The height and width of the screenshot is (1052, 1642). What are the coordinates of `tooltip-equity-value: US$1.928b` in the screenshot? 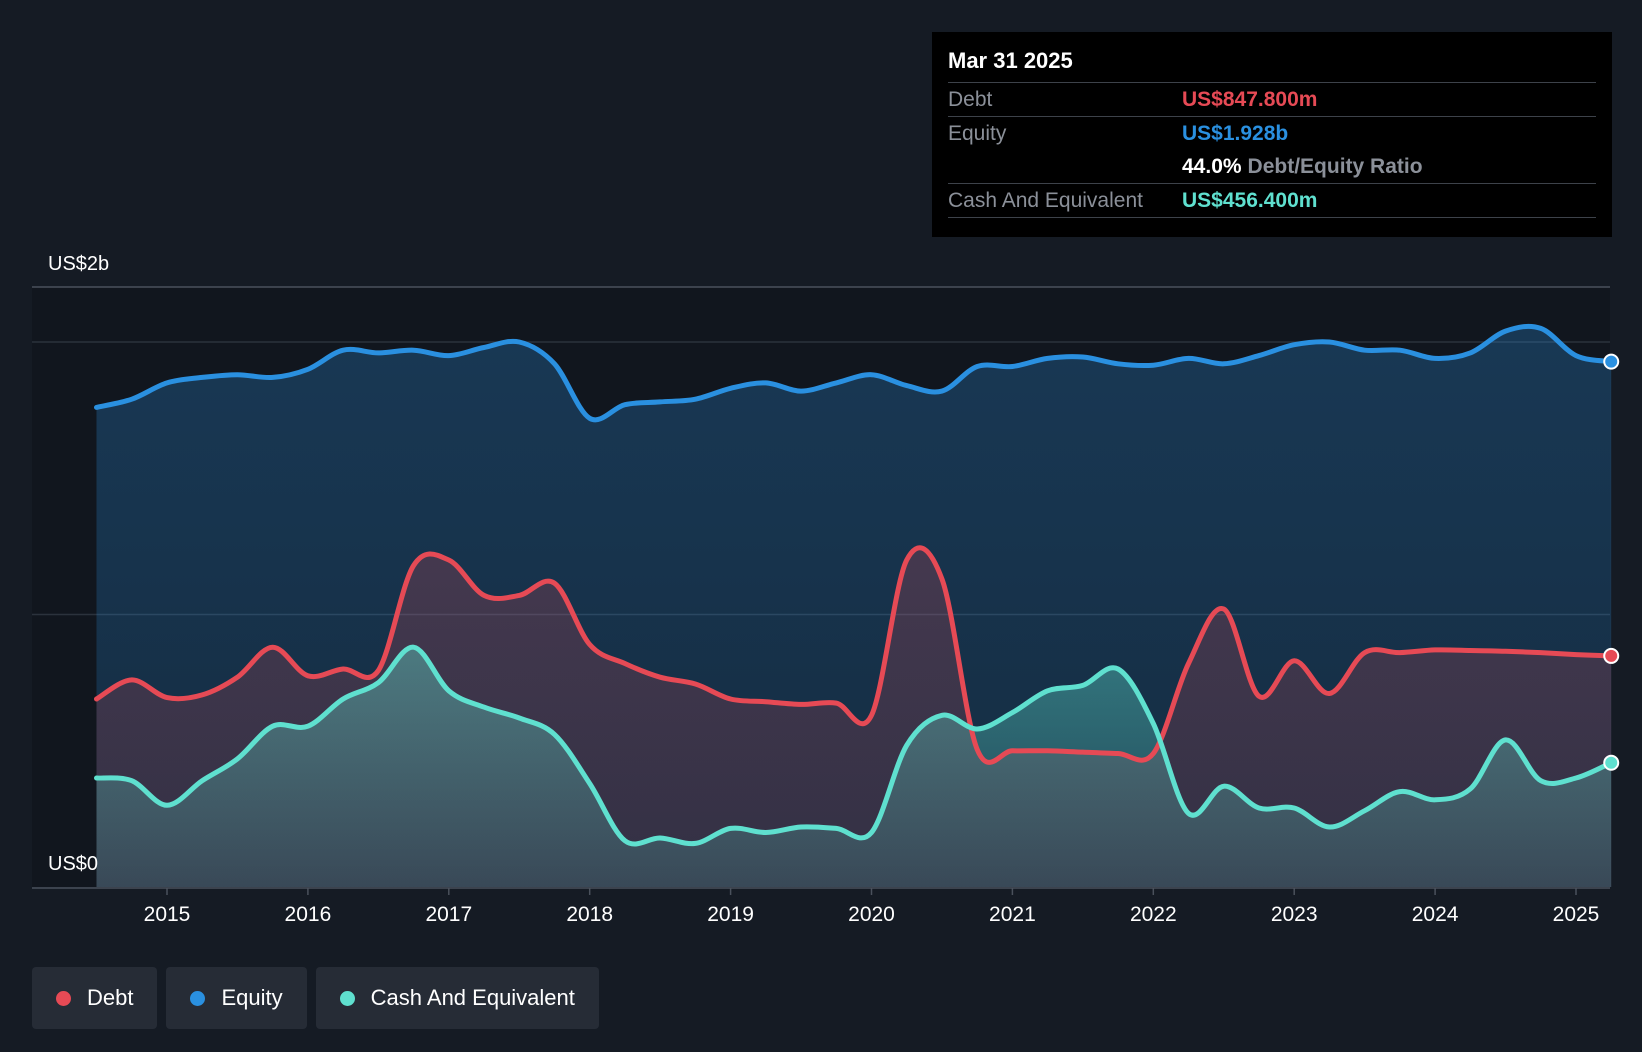 It's located at (1235, 133).